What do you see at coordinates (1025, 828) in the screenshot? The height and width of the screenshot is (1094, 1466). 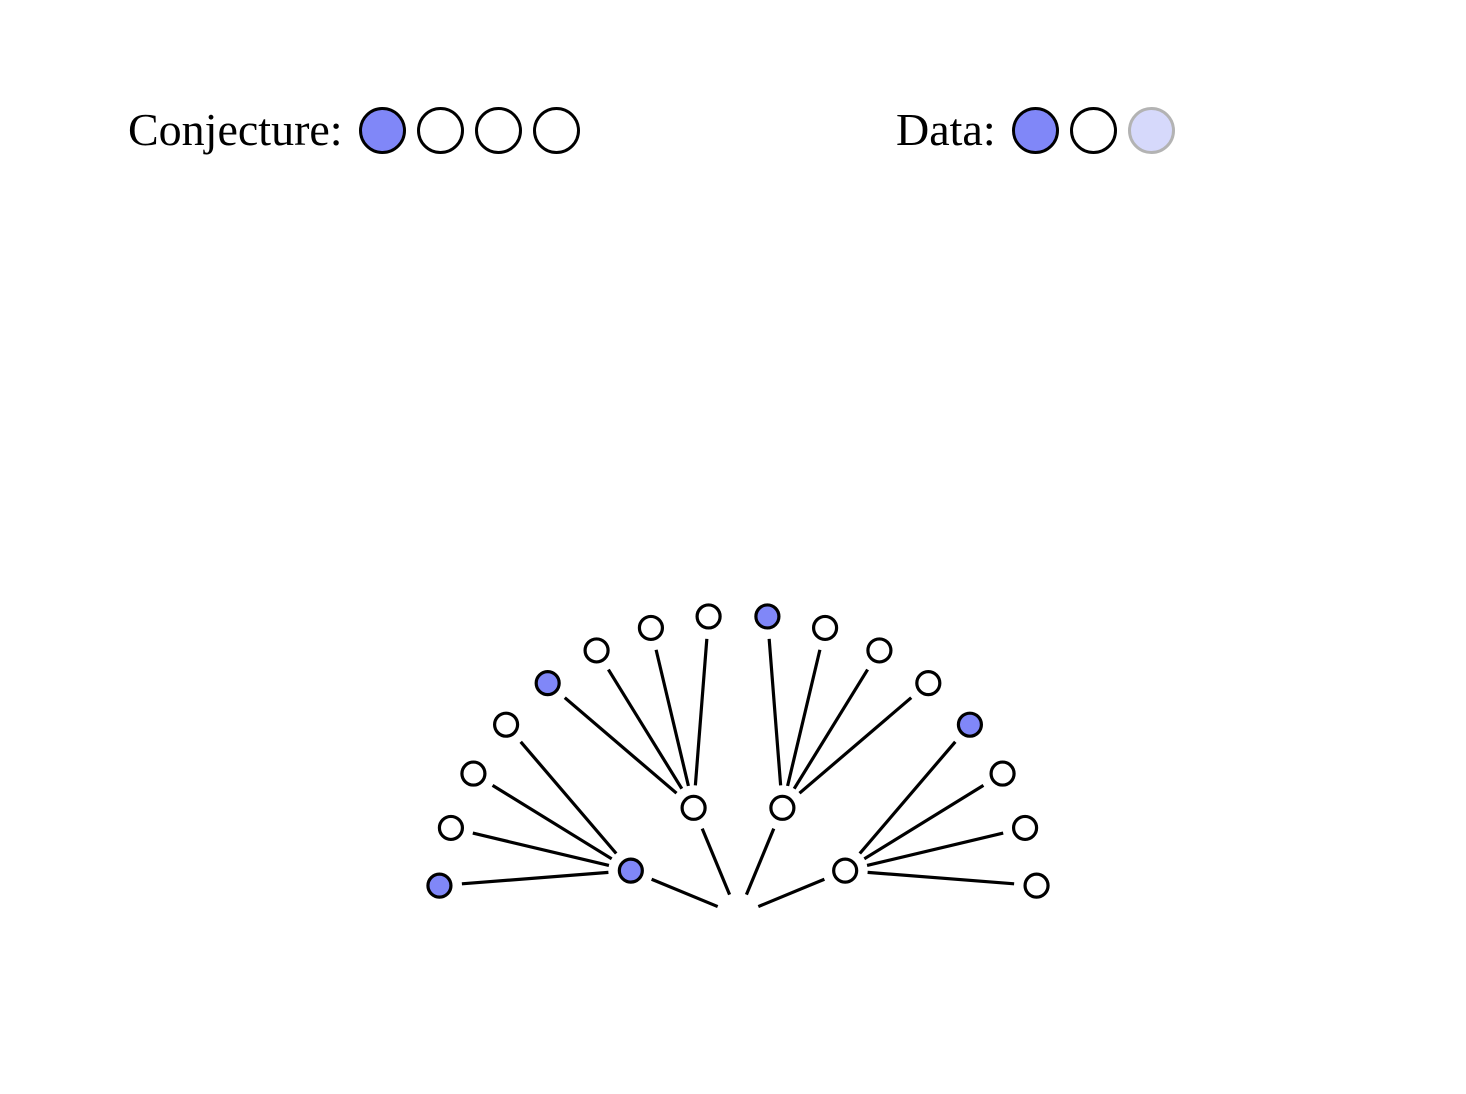 I see `leaf-marble-4-3-empty` at bounding box center [1025, 828].